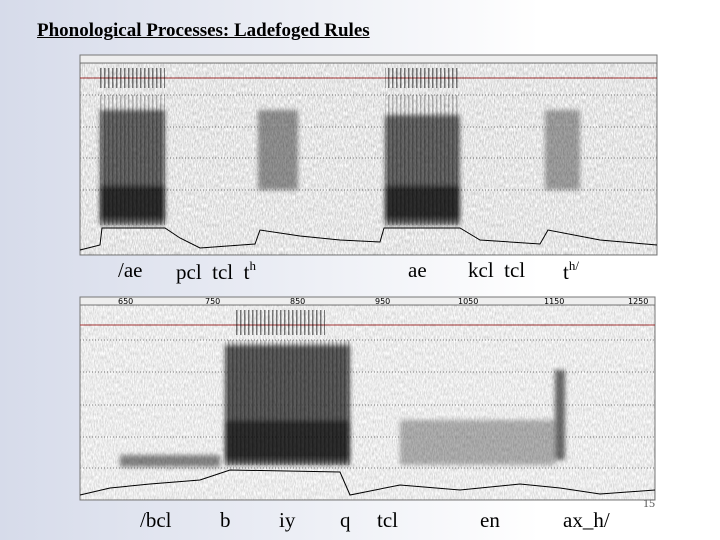  What do you see at coordinates (126, 301) in the screenshot?
I see `time-mark: 650` at bounding box center [126, 301].